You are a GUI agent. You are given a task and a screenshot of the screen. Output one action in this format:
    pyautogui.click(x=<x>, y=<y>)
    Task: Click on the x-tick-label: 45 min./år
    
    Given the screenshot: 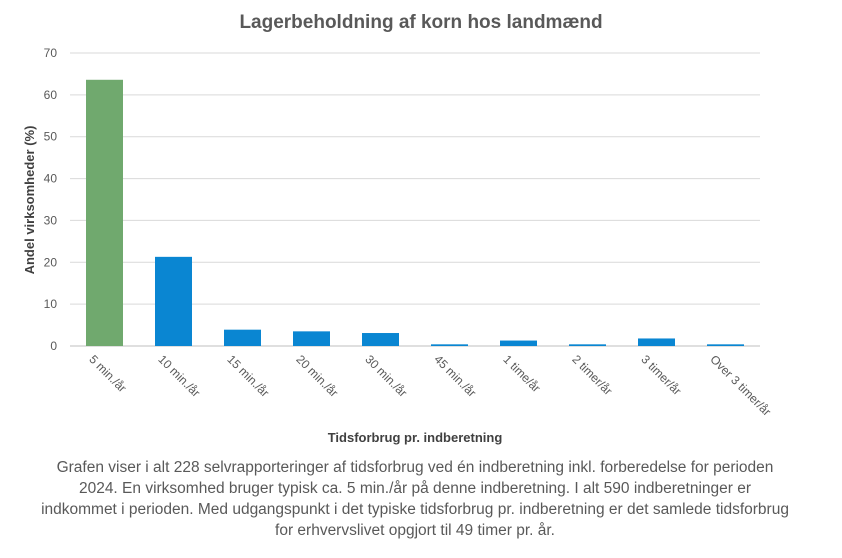 What is the action you would take?
    pyautogui.click(x=455, y=376)
    